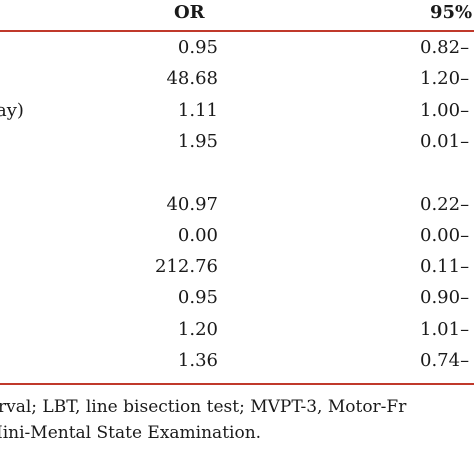 This screenshot has width=474, height=474. What do you see at coordinates (237, 234) in the screenshot?
I see `table-row: 0.00 0.00–` at bounding box center [237, 234].